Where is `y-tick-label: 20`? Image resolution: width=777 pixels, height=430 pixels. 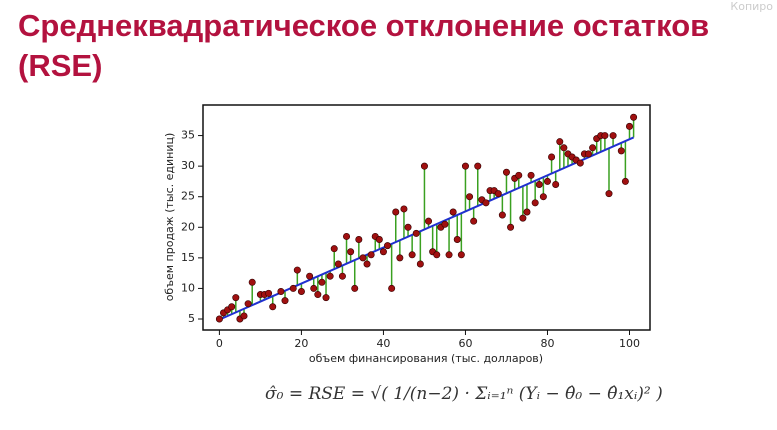
y-tick-label: 20 is located at coordinates (188, 226).